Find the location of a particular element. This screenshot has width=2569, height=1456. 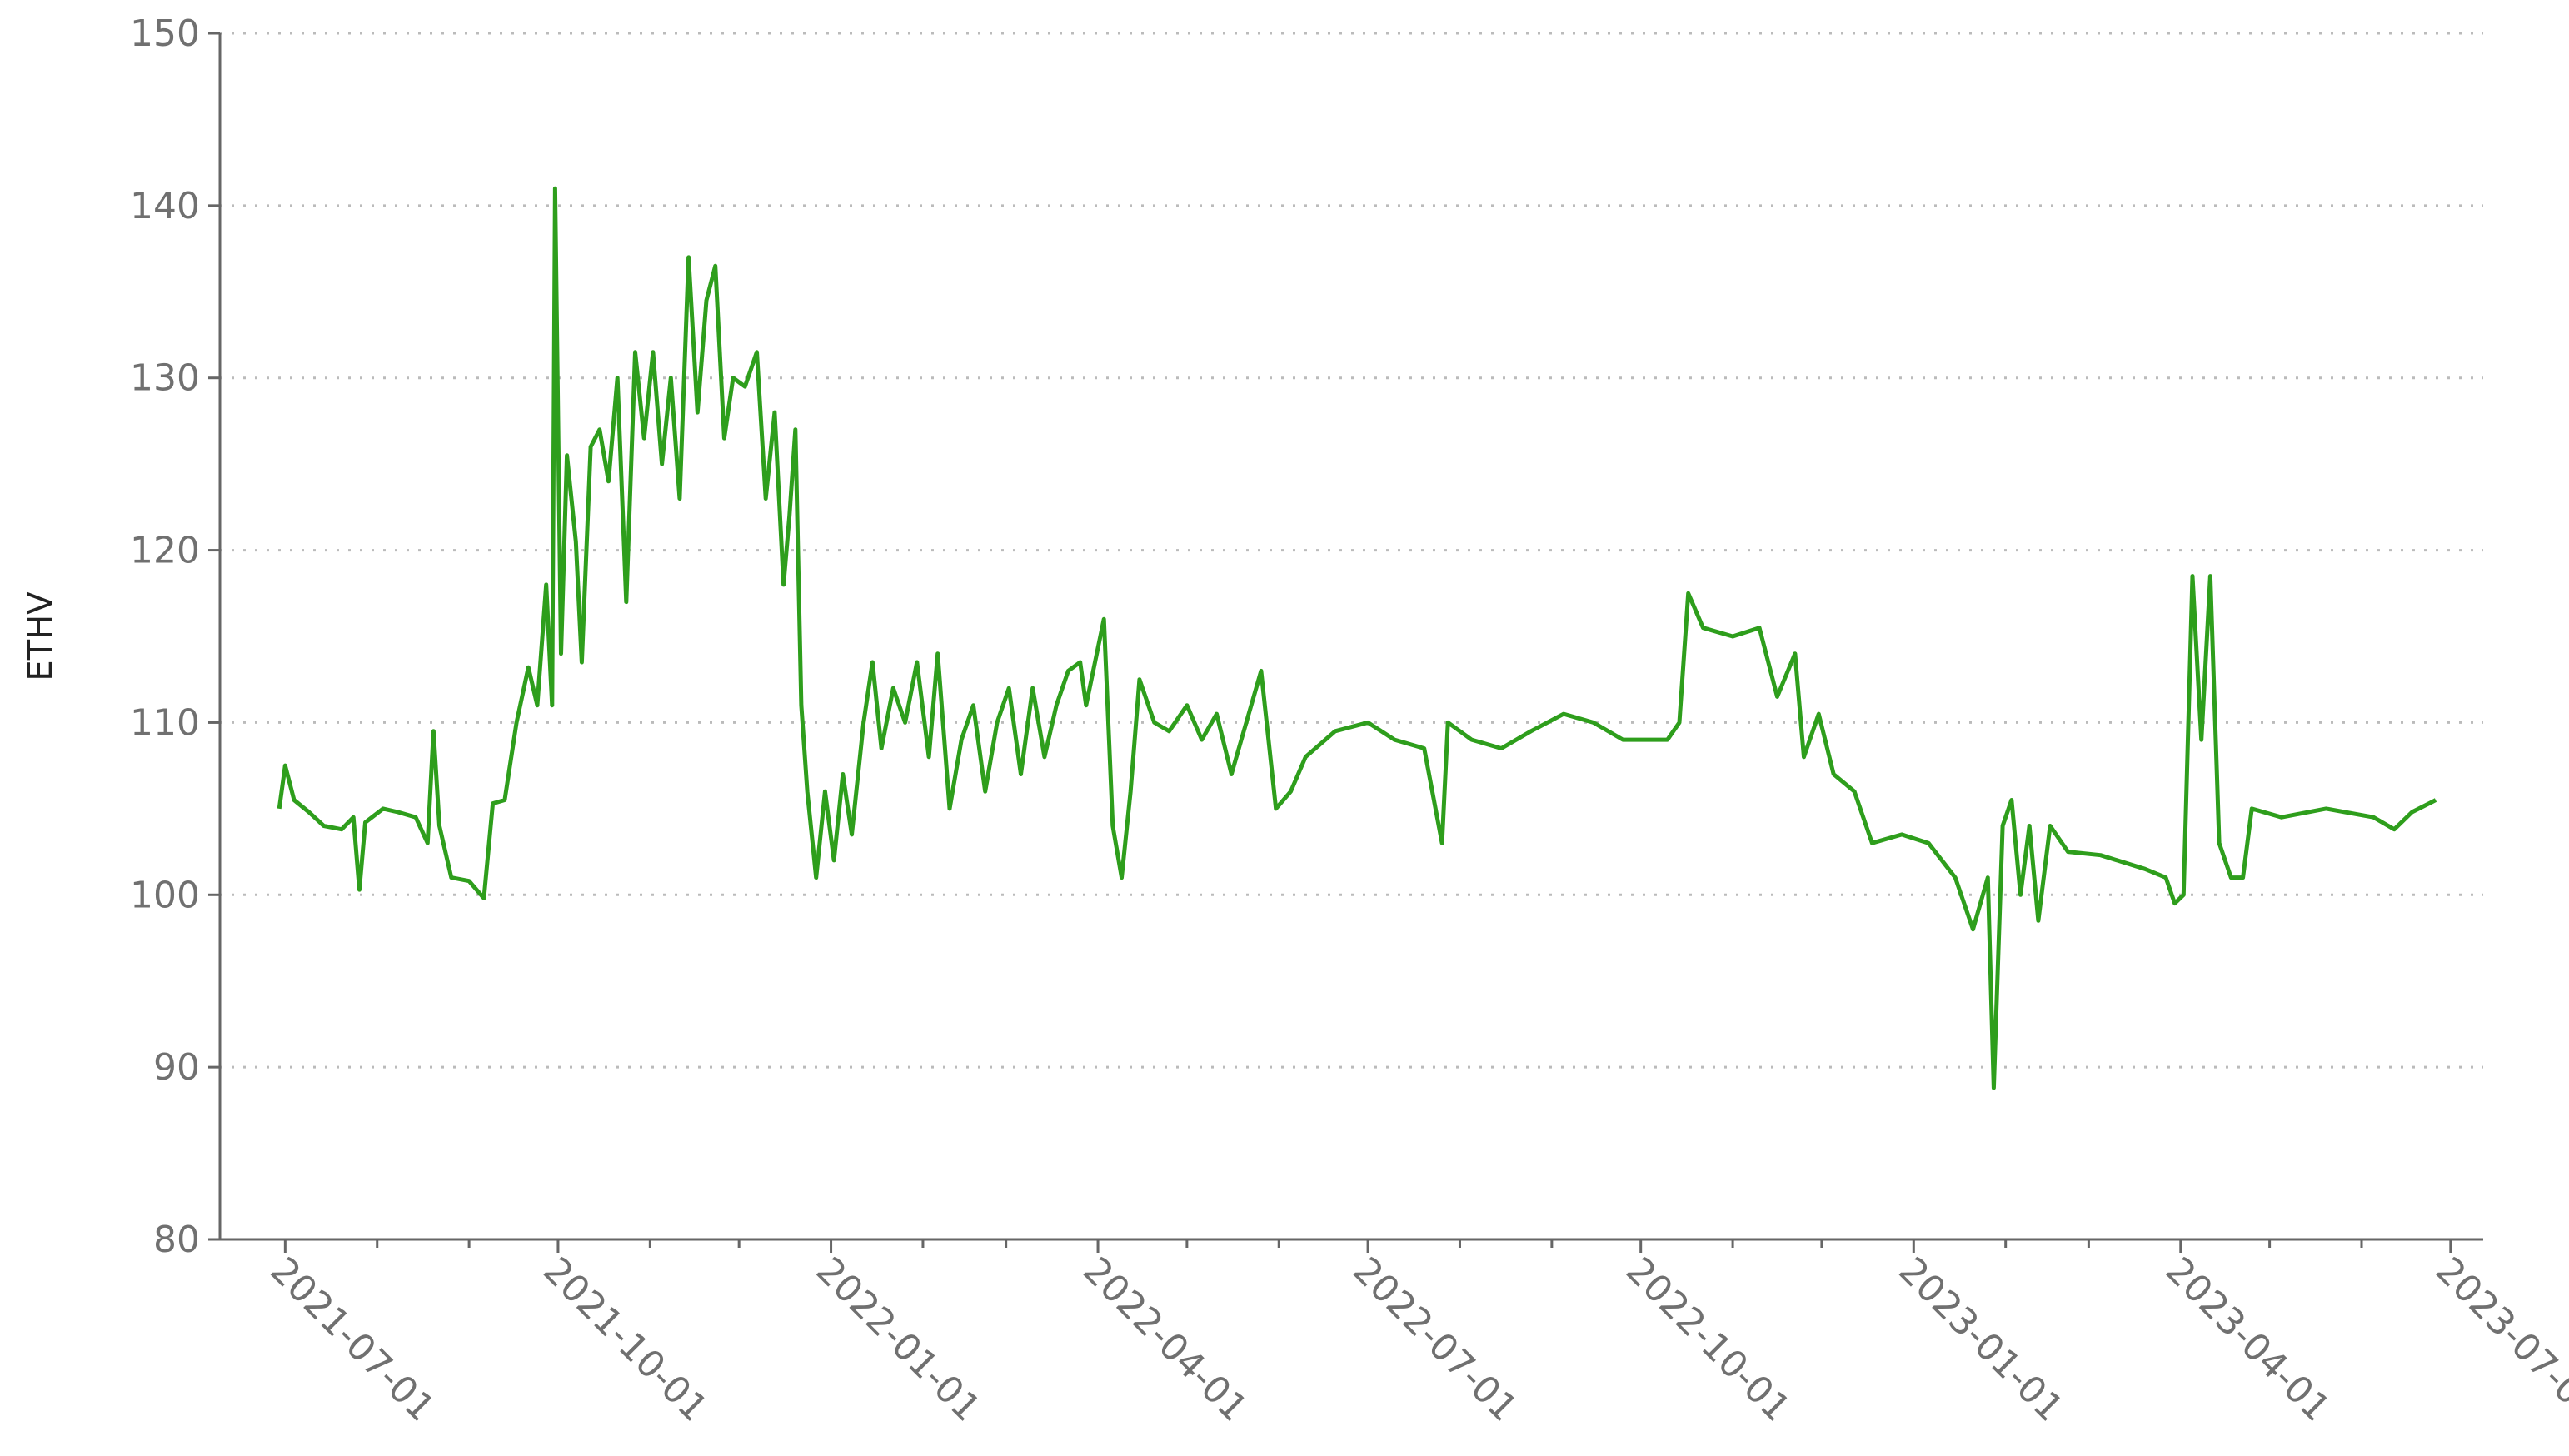

y-axis-label: ETHV is located at coordinates (41, 636).